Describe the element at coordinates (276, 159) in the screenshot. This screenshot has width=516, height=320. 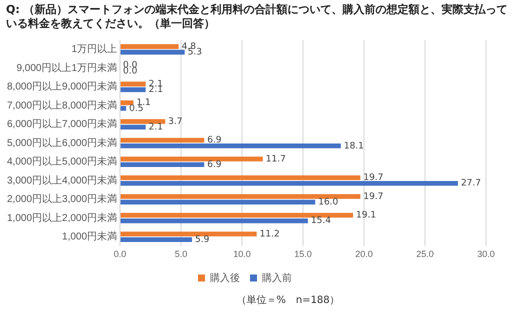
I see `data-label: 11.7` at that location.